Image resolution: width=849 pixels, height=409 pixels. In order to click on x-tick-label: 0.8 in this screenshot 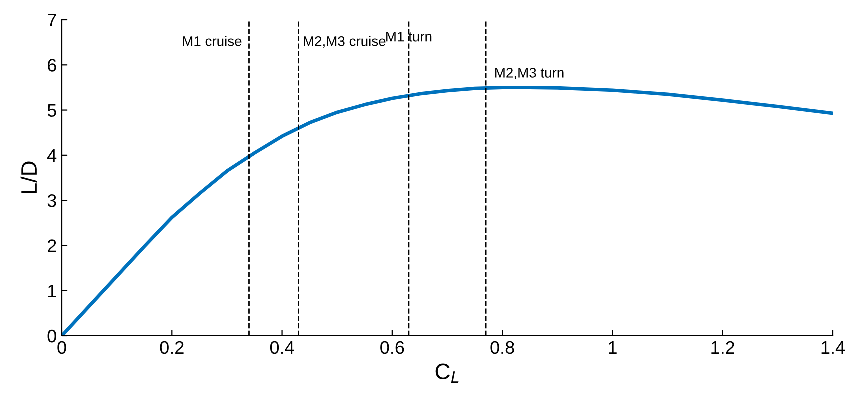, I will do `click(502, 347)`.